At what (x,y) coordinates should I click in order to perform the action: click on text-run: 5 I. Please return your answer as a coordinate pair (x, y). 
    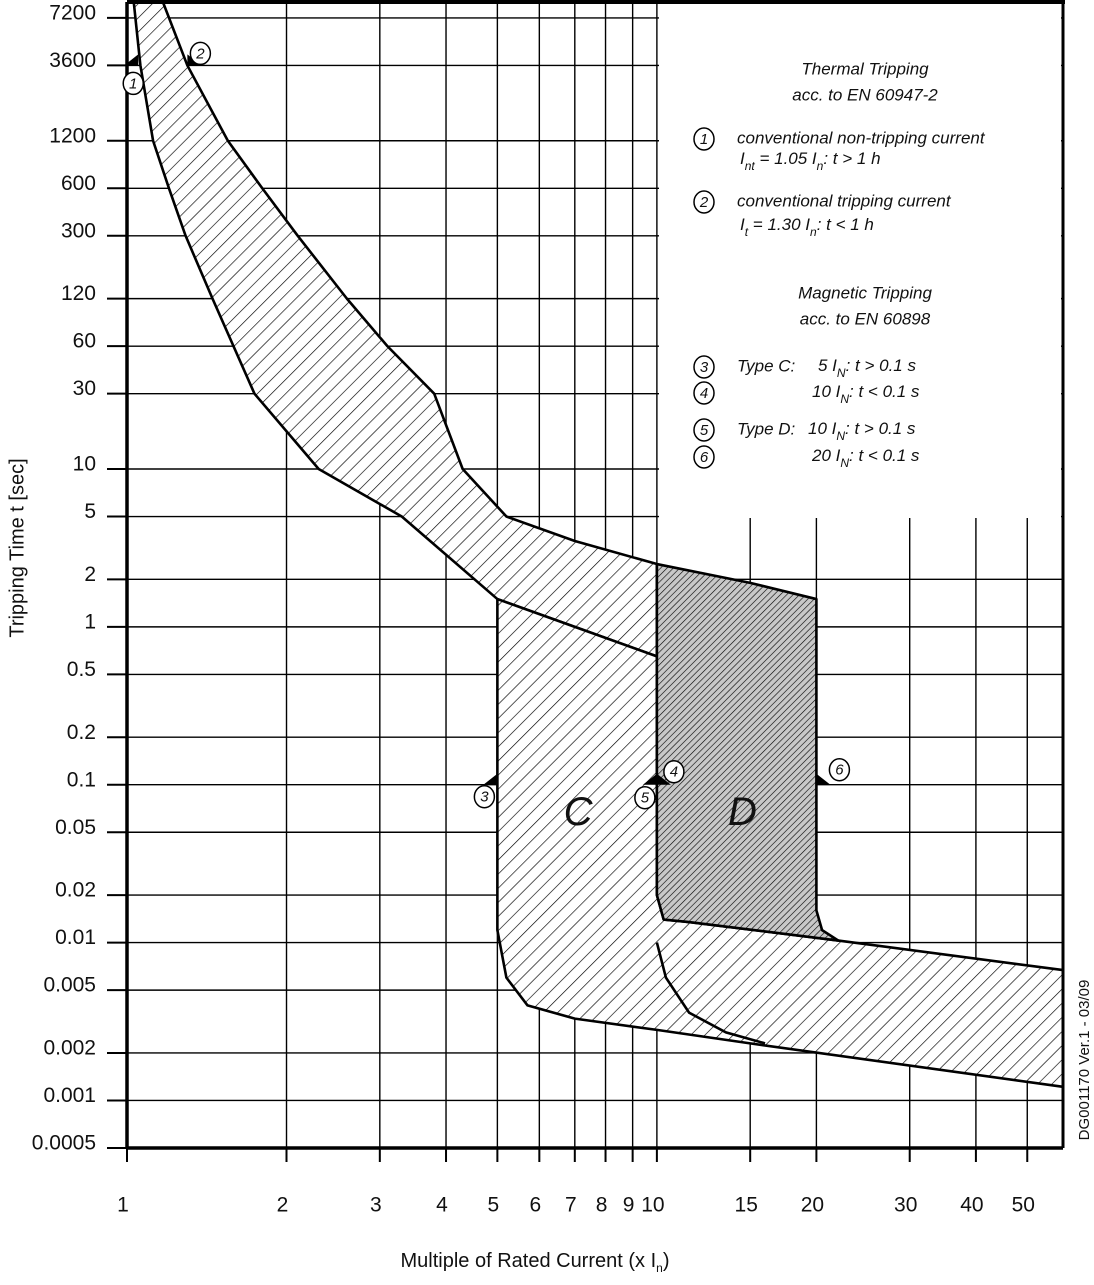
    Looking at the image, I should click on (827, 365).